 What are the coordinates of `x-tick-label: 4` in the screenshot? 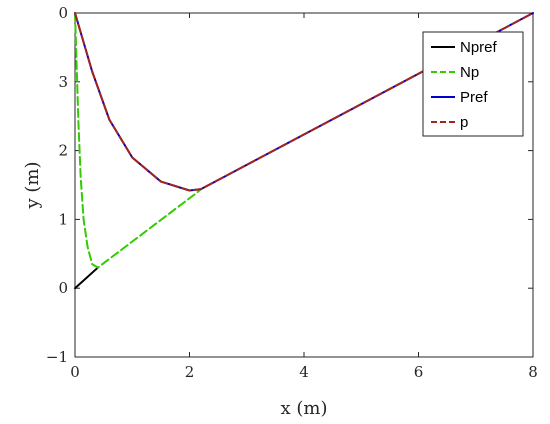 It's located at (304, 372).